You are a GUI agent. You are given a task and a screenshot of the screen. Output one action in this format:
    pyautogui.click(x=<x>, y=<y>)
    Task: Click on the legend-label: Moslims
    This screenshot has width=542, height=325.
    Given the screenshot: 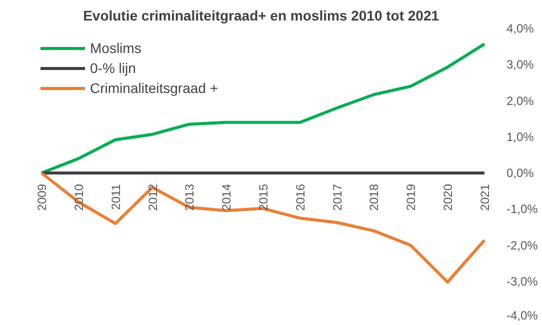 What is the action you would take?
    pyautogui.click(x=116, y=48)
    